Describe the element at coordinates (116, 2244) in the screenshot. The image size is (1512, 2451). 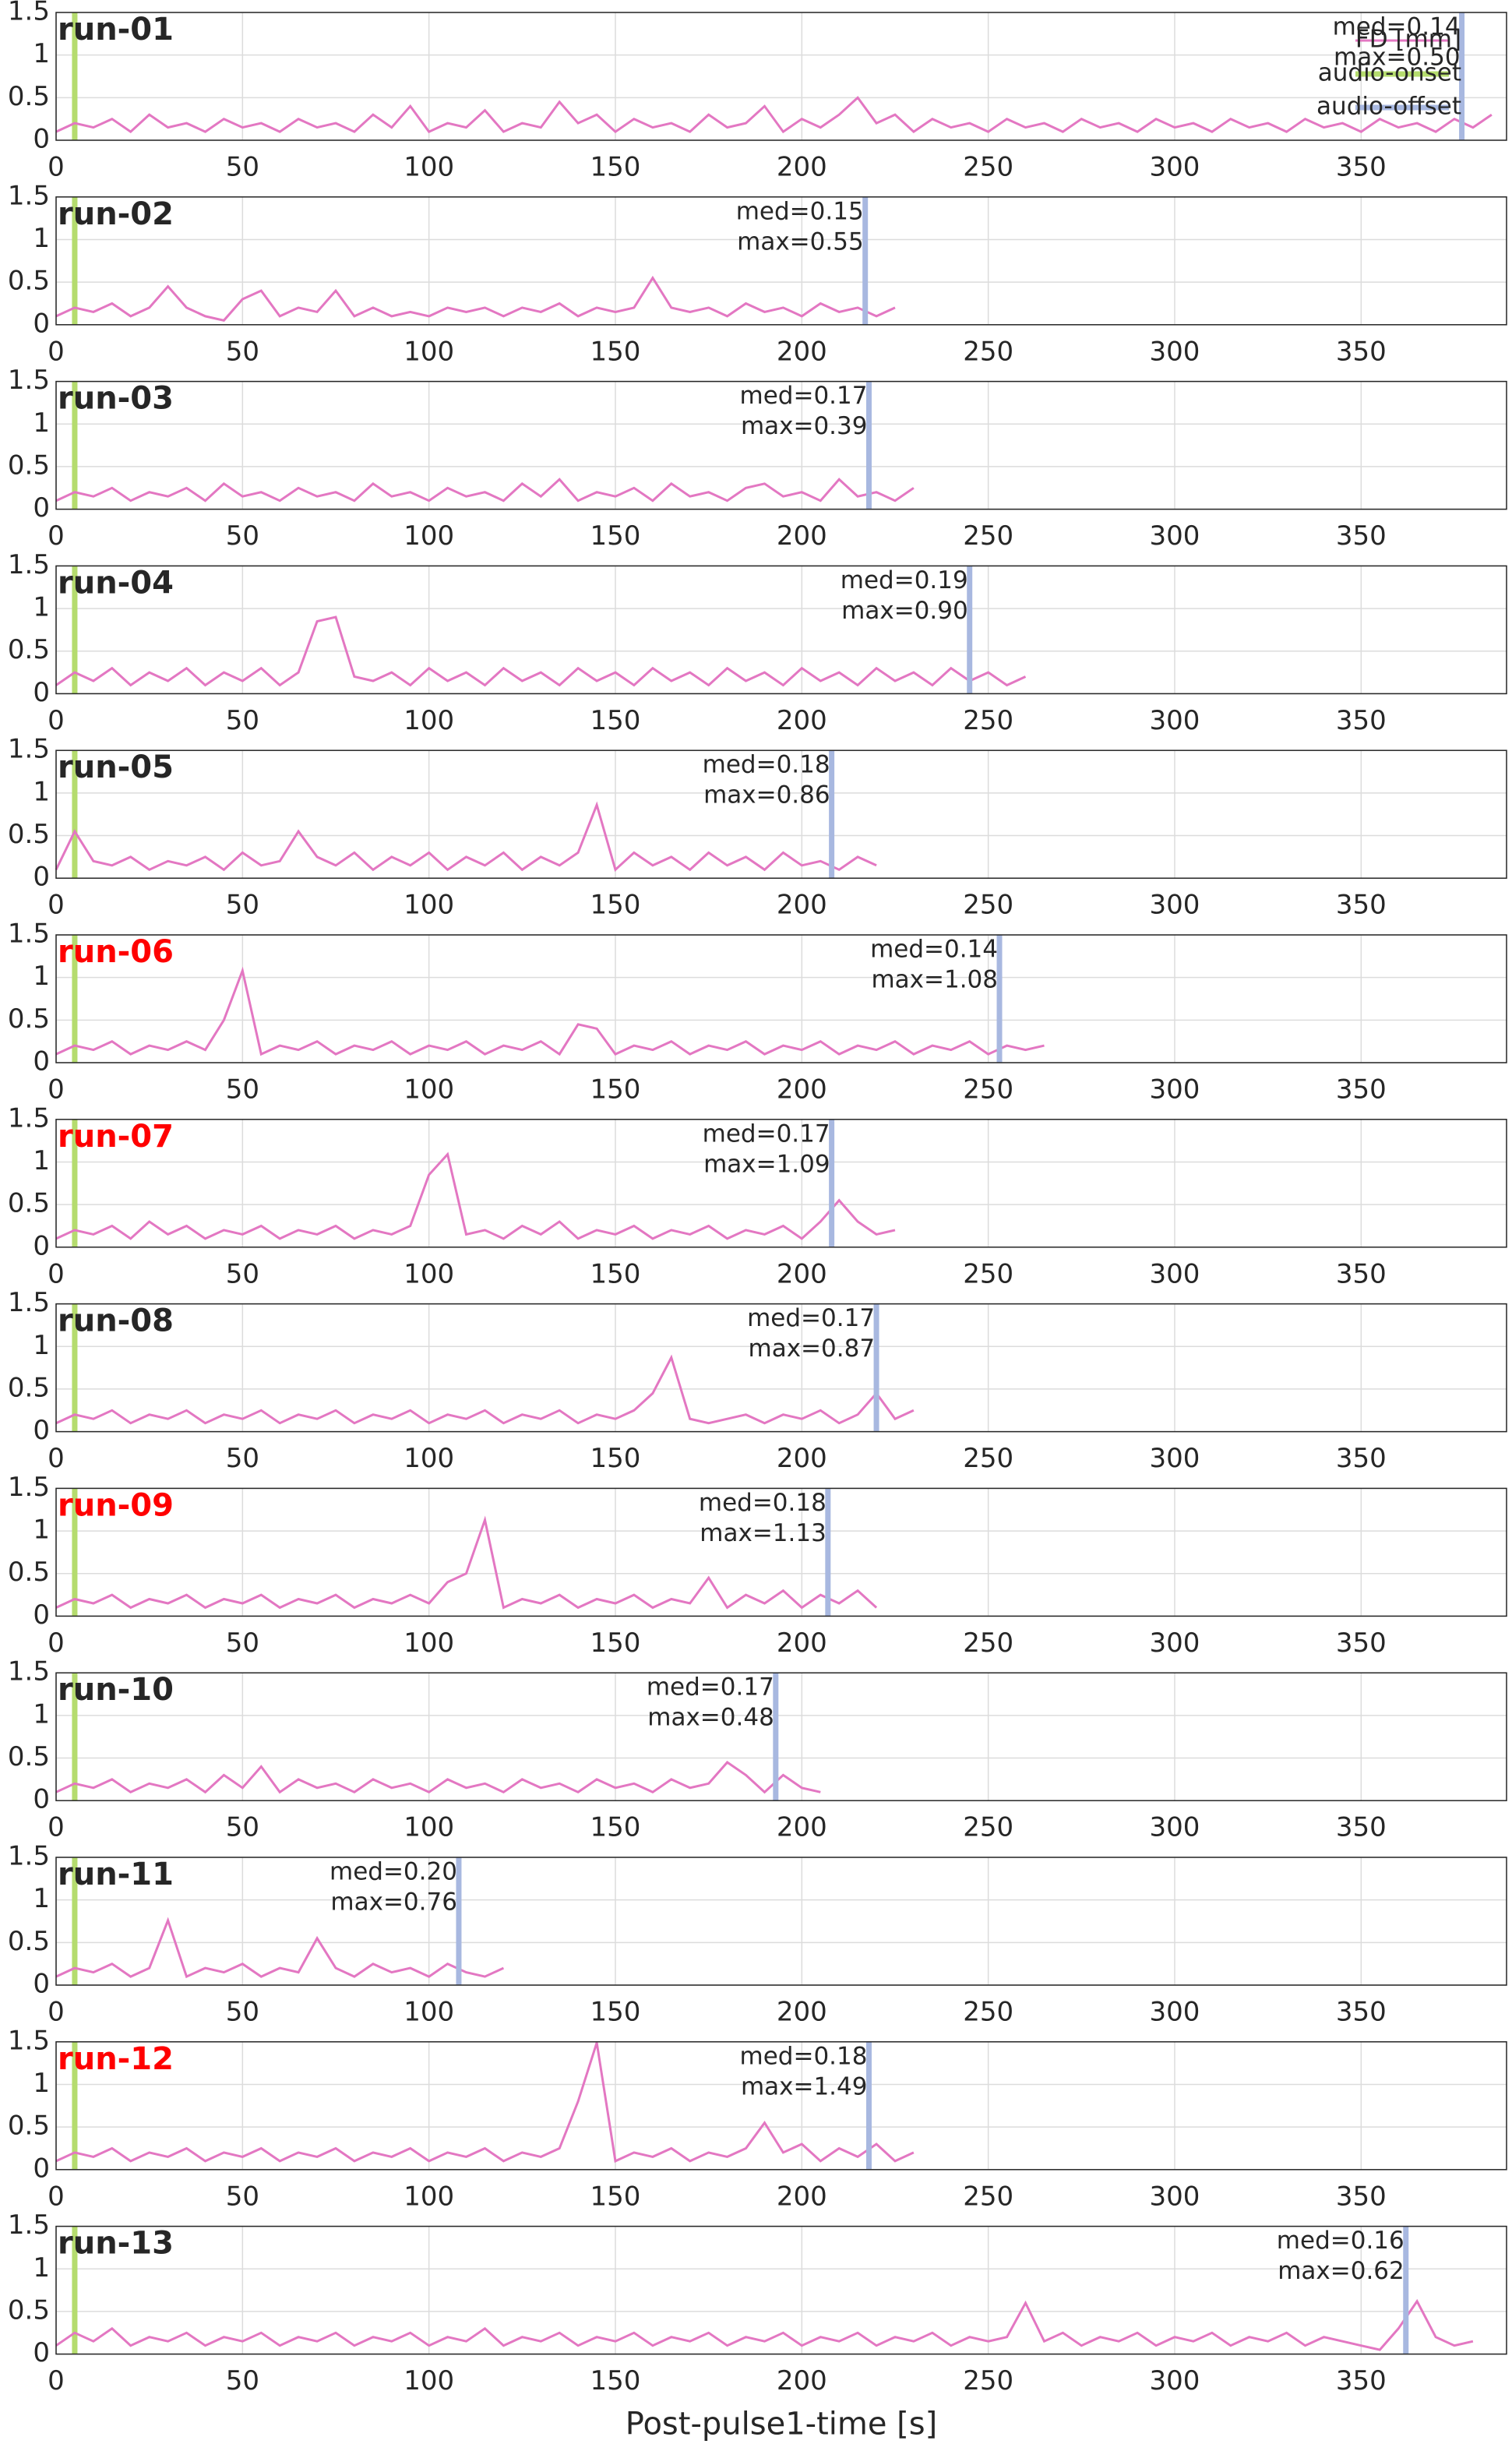
I see `run-title: run-13` at that location.